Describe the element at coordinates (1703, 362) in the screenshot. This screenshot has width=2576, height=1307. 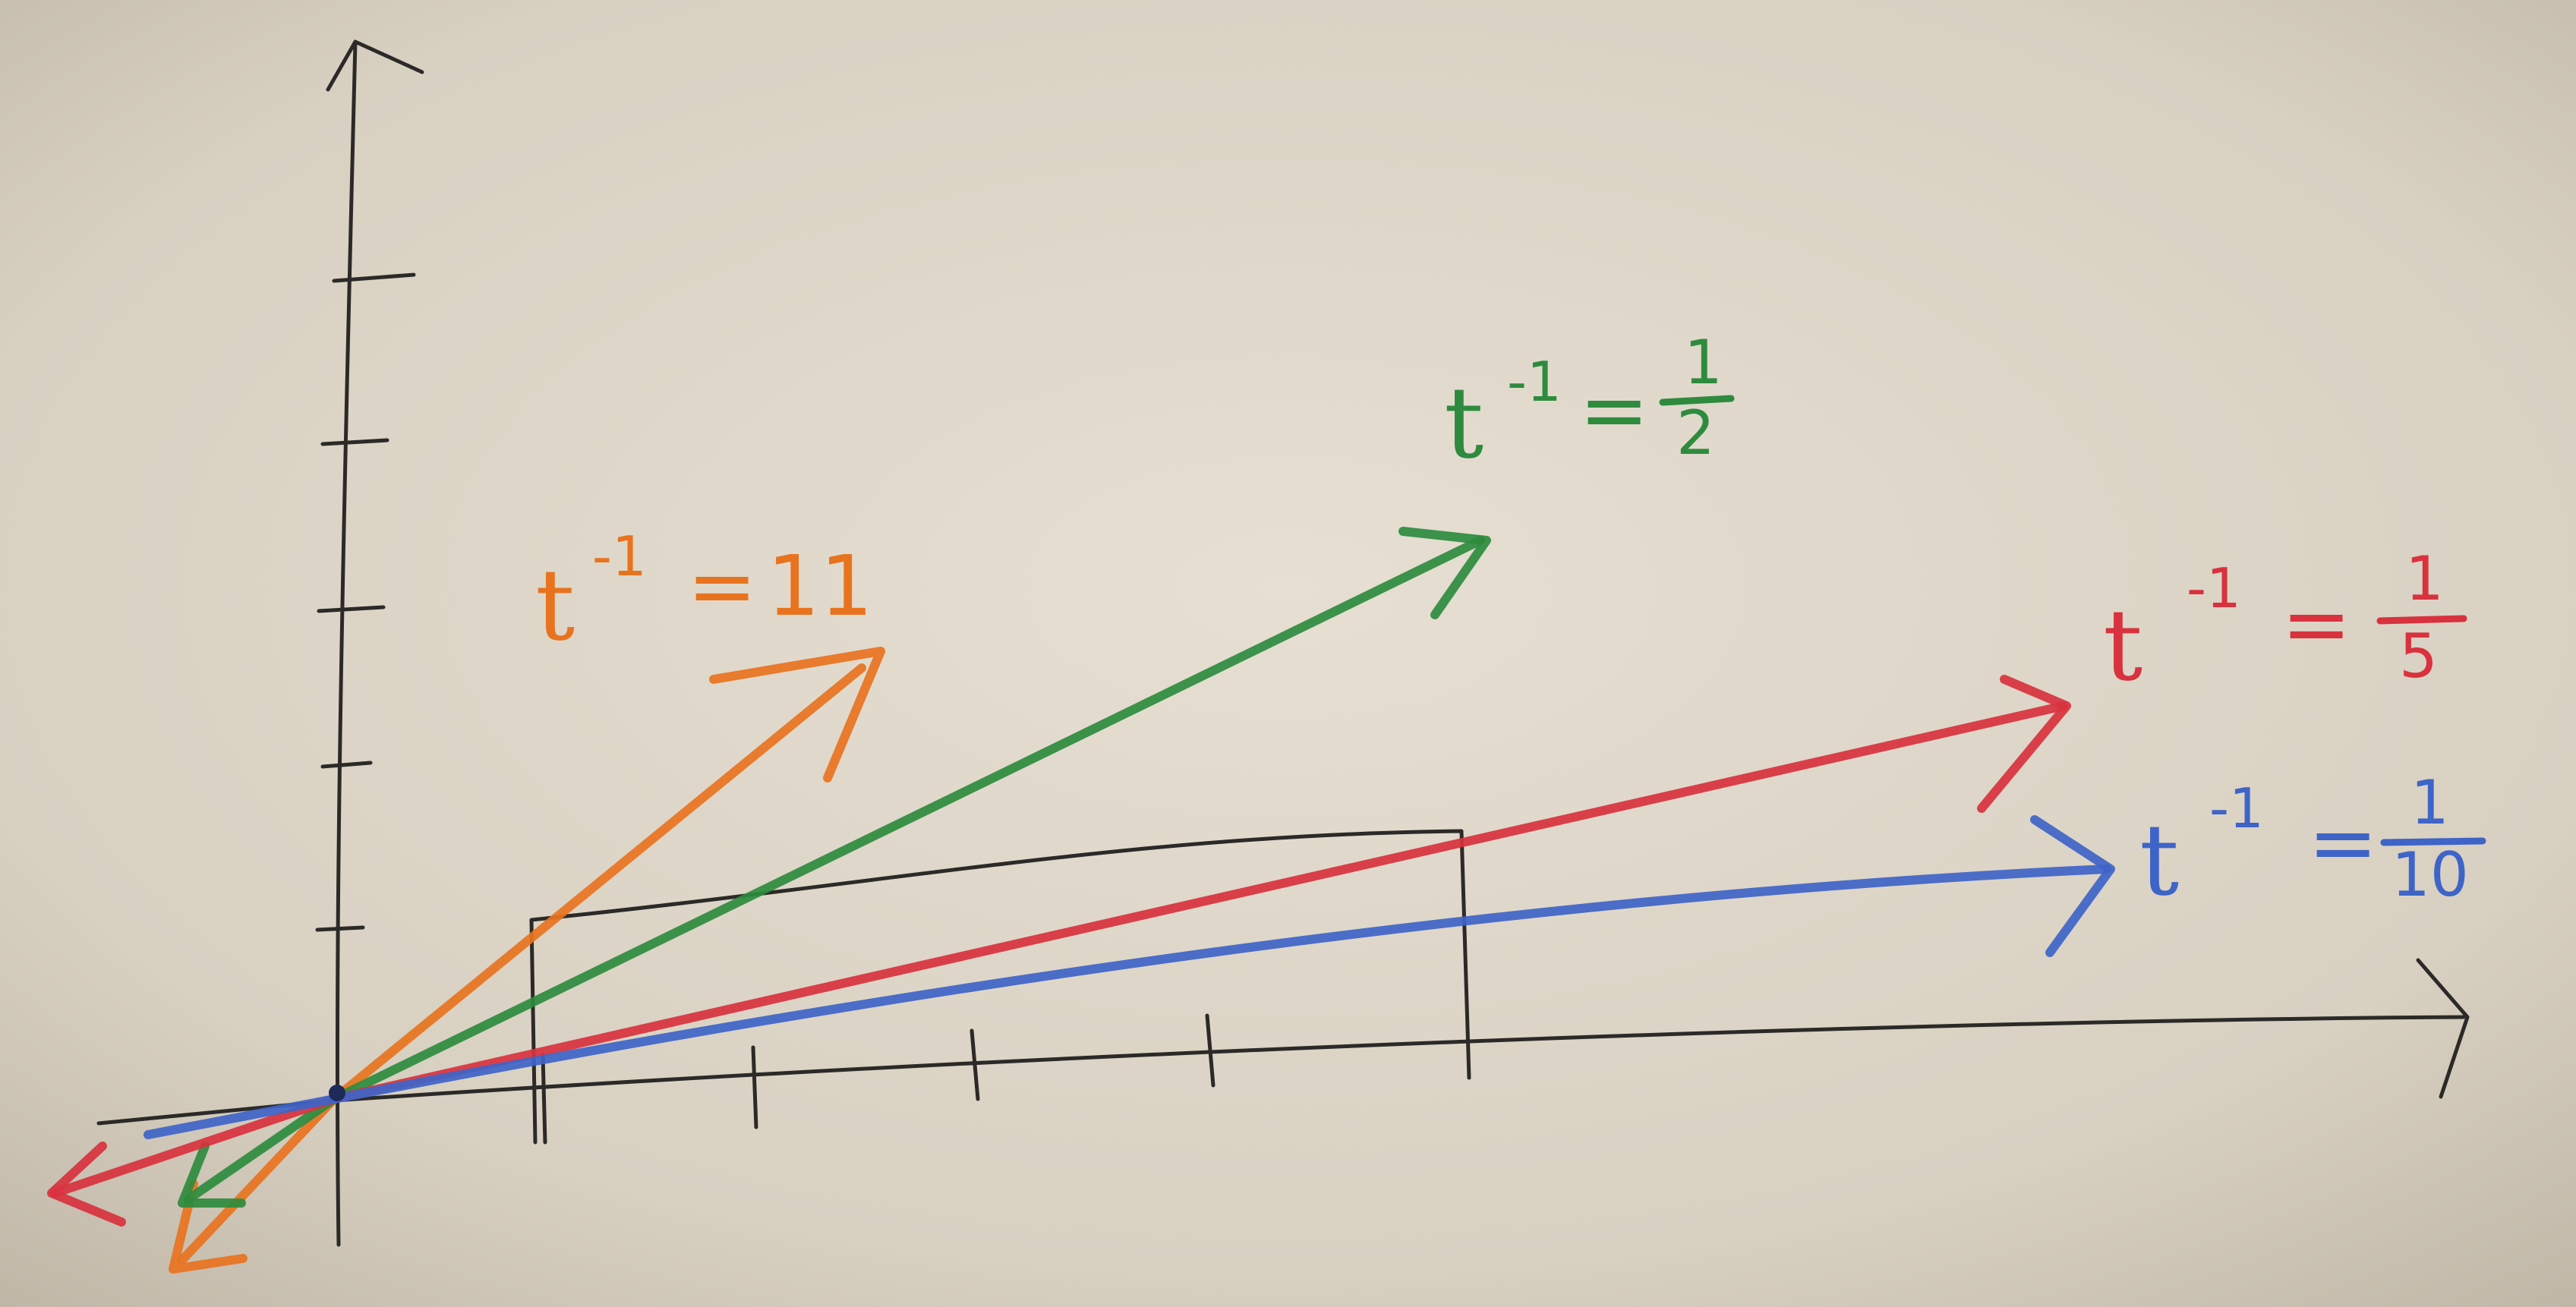
I see `label-green-numerator: 1` at that location.